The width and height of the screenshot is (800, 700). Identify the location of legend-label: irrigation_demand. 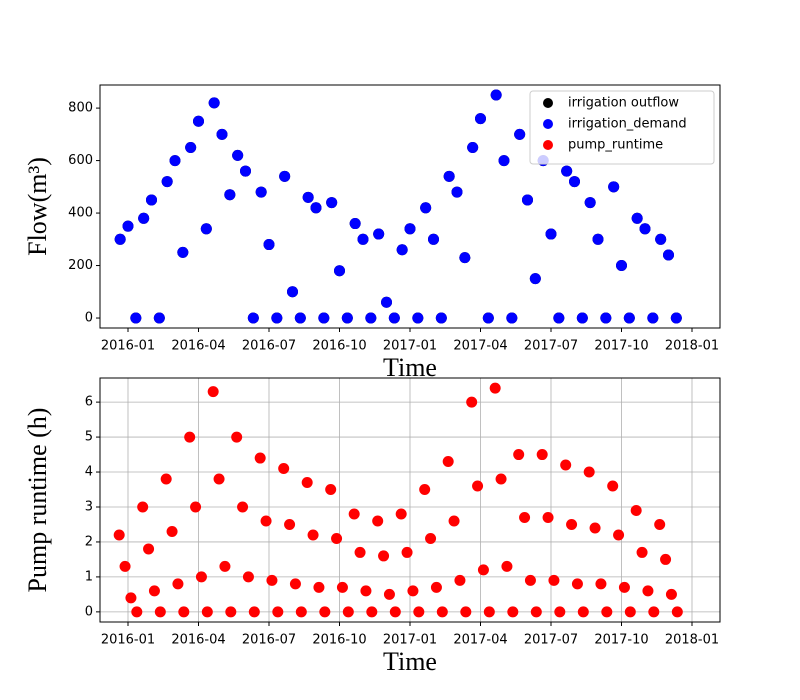
(627, 124).